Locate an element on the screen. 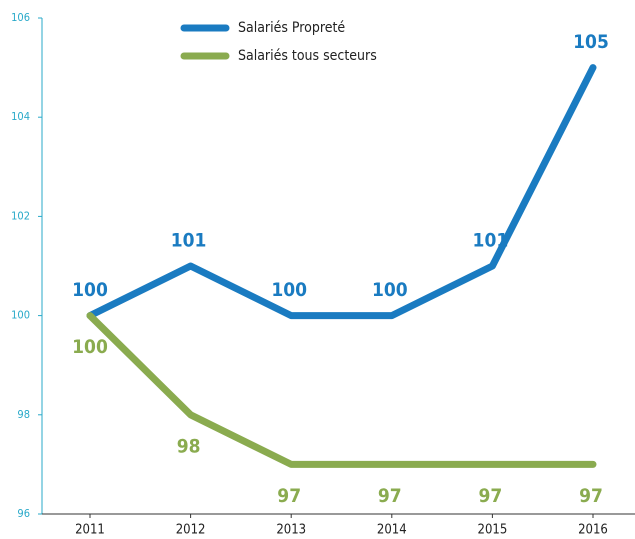 This screenshot has width=635, height=539. x-tick-label: 2013 is located at coordinates (291, 530).